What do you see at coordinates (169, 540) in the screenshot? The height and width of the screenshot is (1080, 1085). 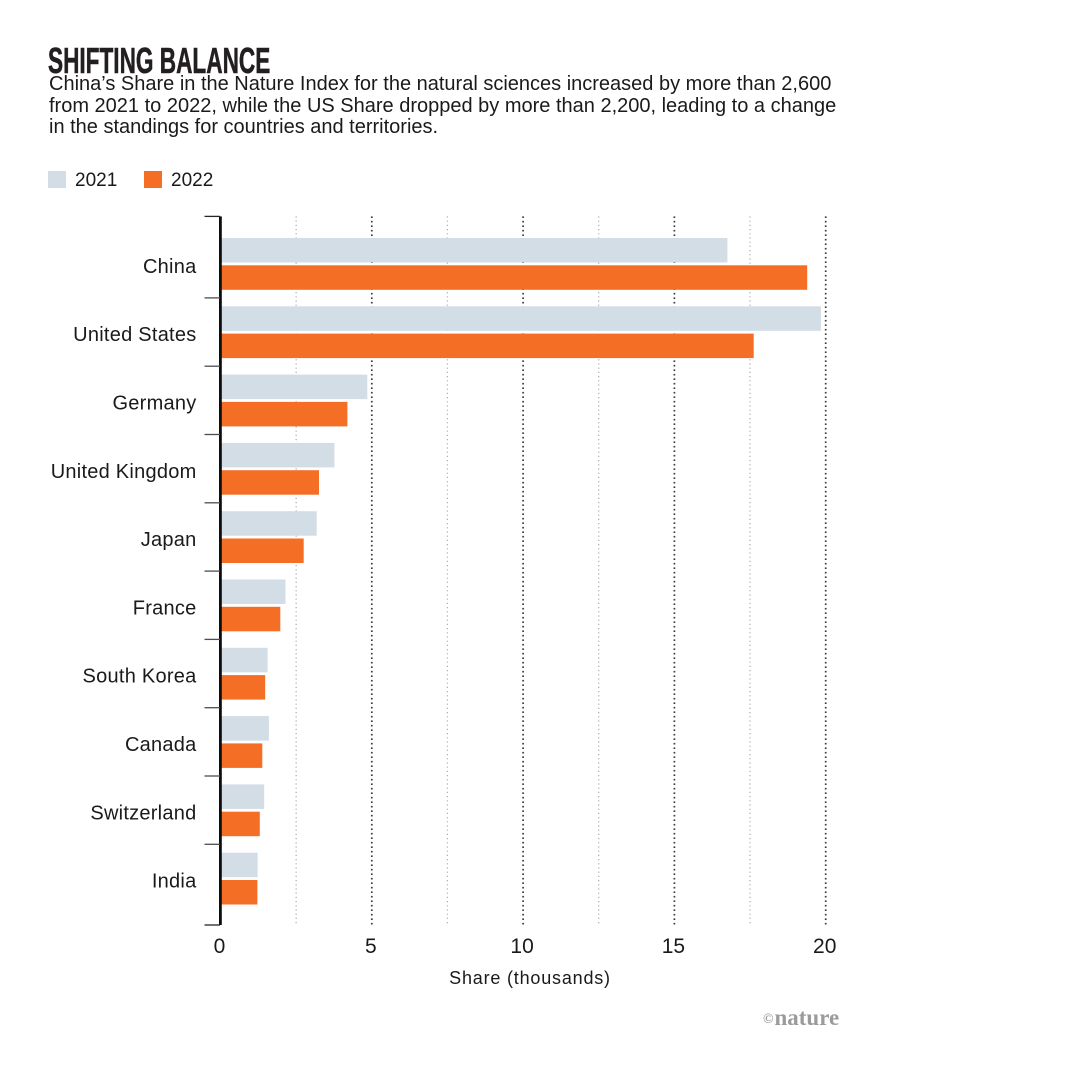 I see `svg-text: Japan` at bounding box center [169, 540].